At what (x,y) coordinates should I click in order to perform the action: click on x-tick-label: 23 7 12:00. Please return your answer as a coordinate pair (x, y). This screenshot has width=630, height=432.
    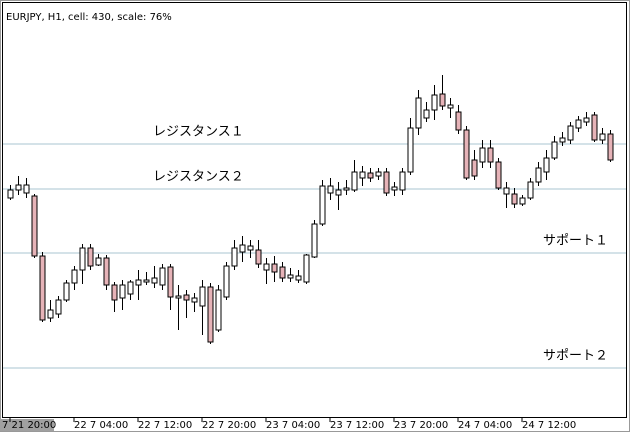
    Looking at the image, I should click on (357, 425).